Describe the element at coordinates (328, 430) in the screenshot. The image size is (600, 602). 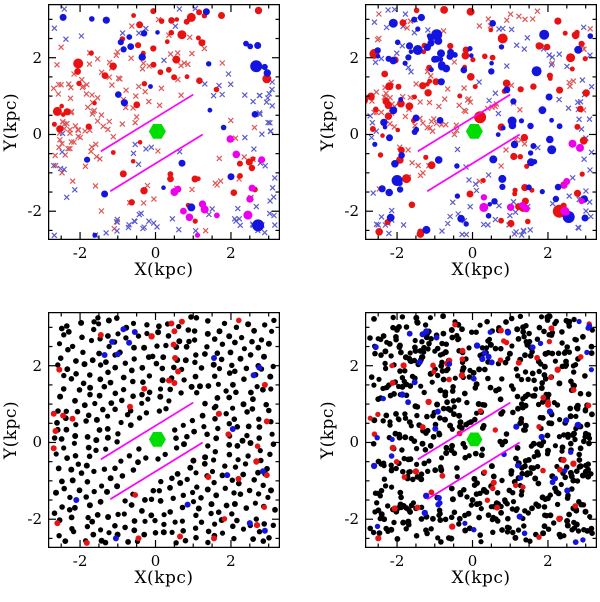
I see `y-axis-label-bottom-right: Y(kpc)` at that location.